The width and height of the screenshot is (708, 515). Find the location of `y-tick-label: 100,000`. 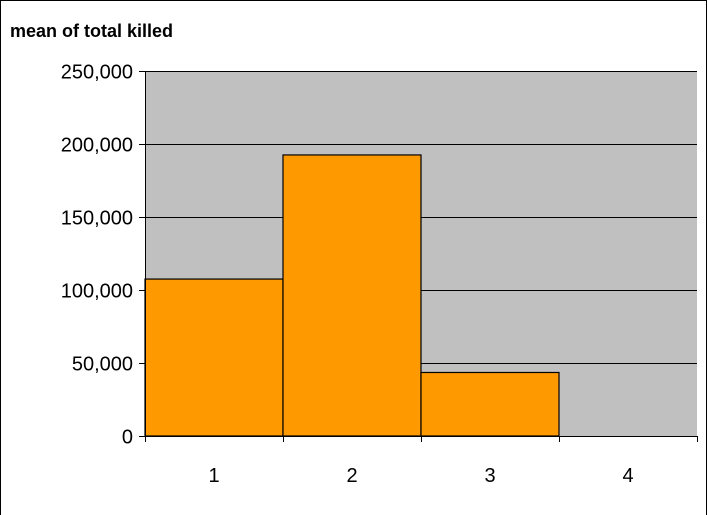

y-tick-label: 100,000 is located at coordinates (97, 292).